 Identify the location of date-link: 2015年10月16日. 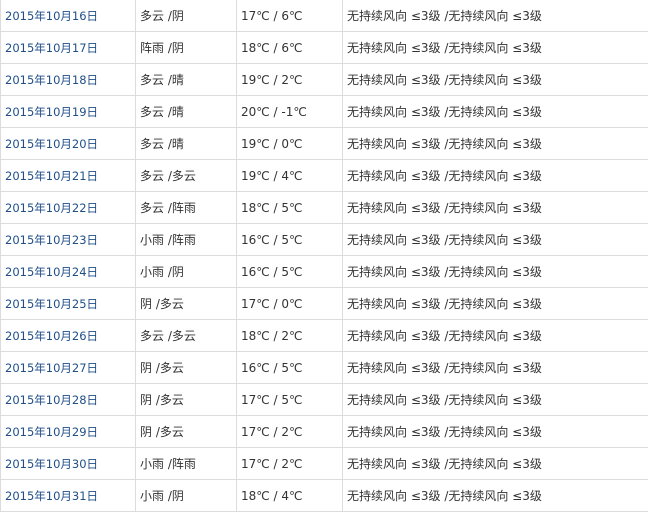
(52, 15).